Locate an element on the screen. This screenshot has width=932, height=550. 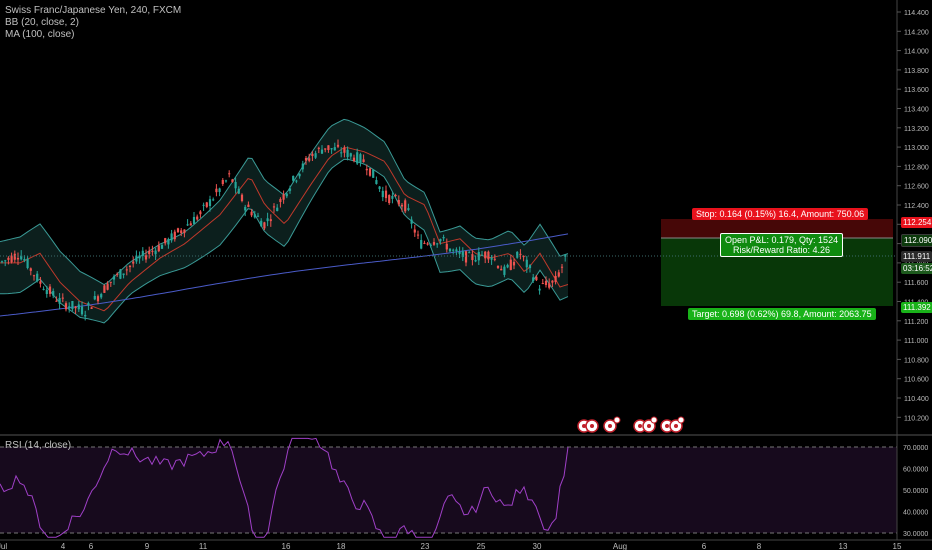
price-tick-label: 114.000 is located at coordinates (916, 52).